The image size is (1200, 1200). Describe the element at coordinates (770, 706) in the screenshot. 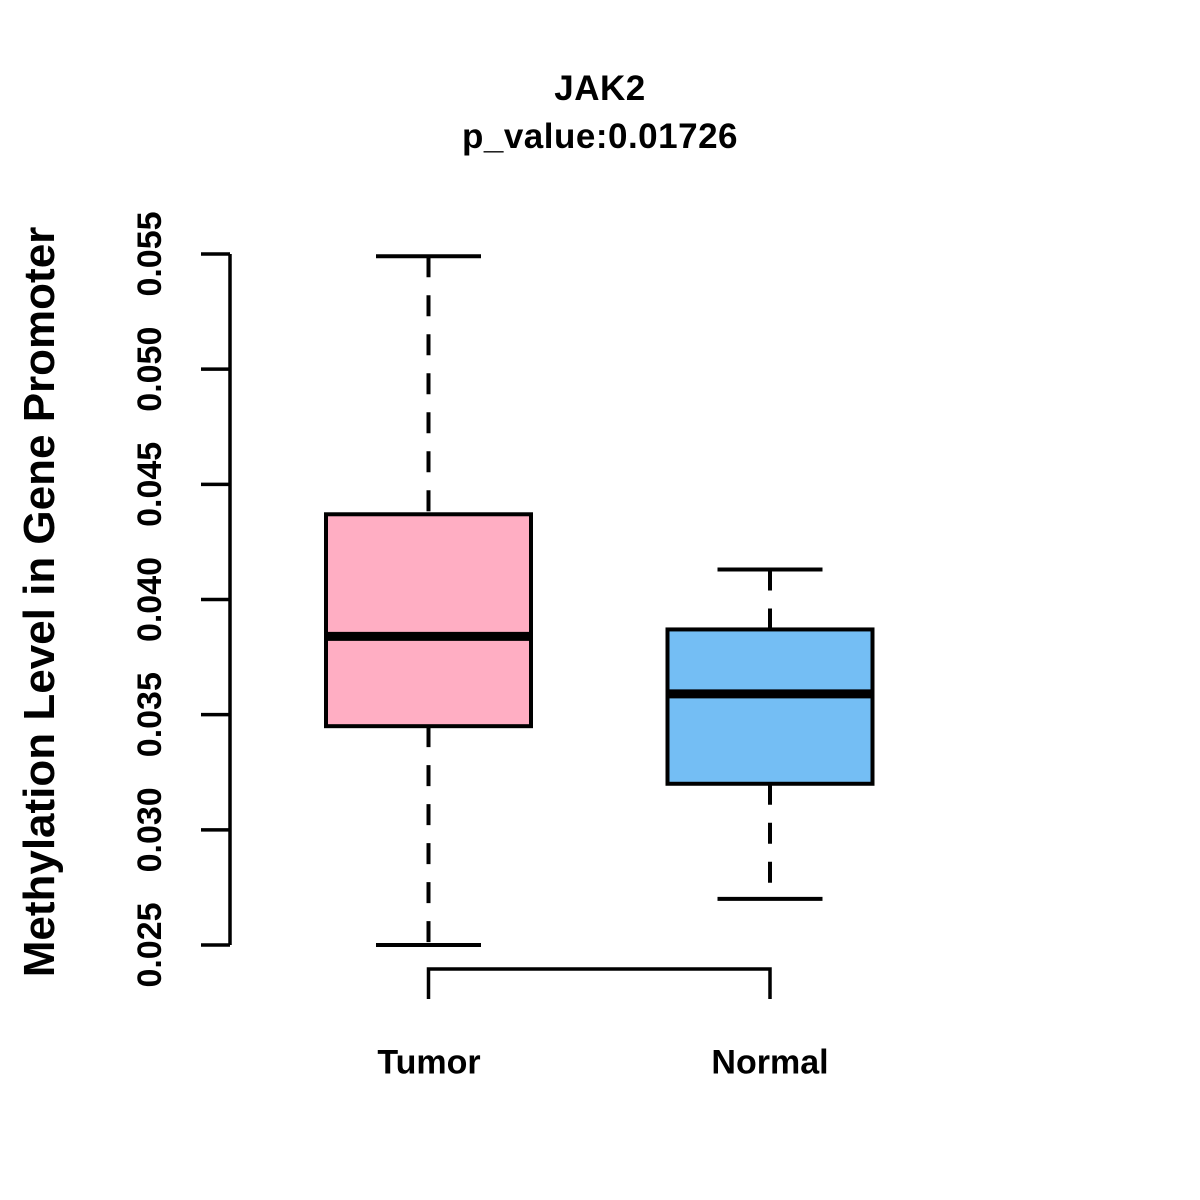

I see `normal-box` at that location.